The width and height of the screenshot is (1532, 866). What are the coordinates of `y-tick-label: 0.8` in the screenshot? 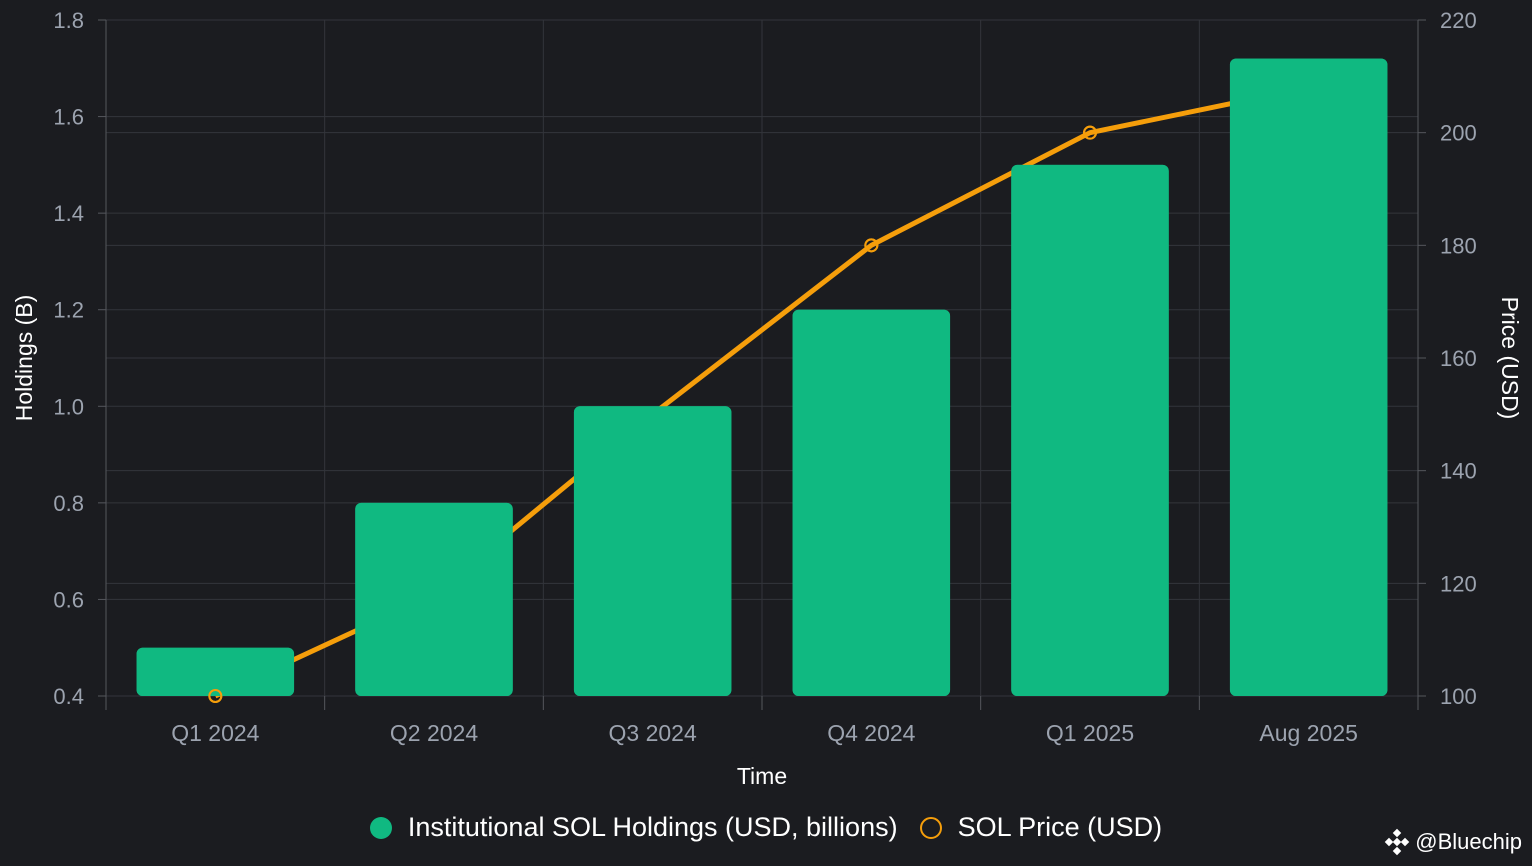 It's located at (68, 503).